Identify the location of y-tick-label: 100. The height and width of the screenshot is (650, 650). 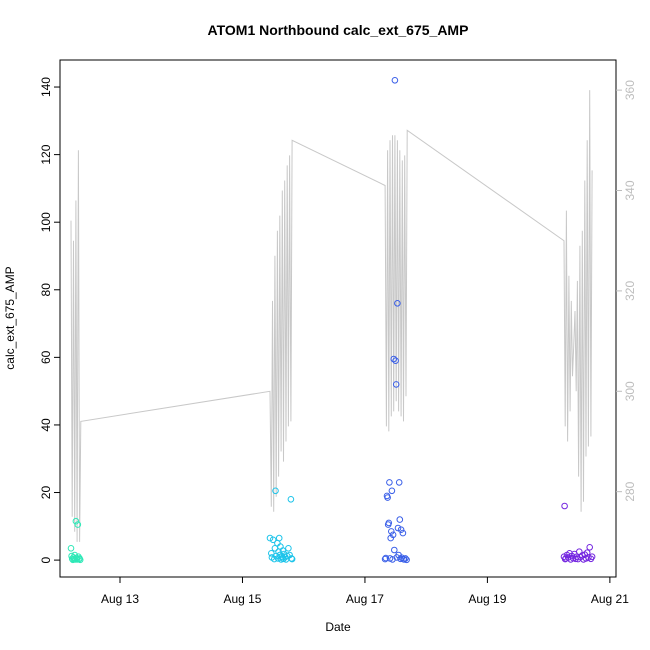
(46, 222).